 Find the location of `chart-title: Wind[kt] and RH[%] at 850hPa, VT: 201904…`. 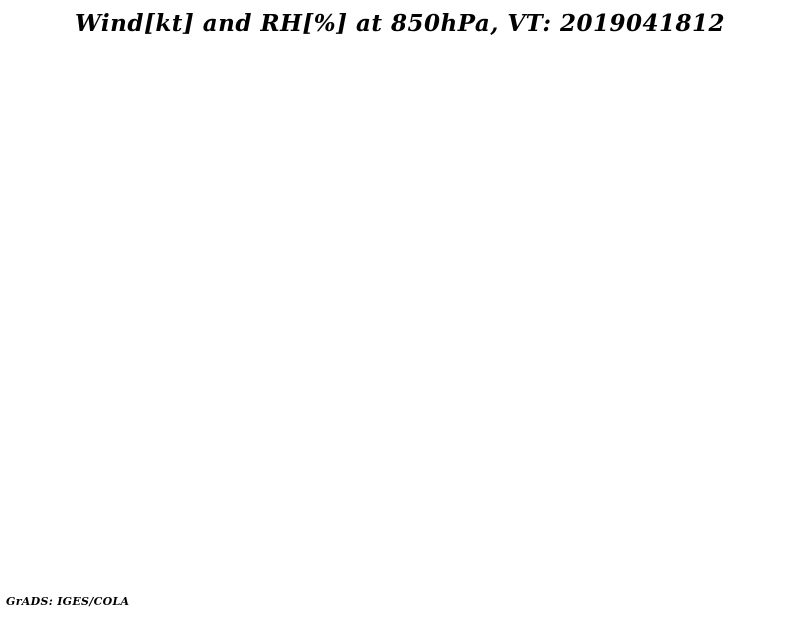

chart-title: Wind[kt] and RH[%] at 850hPa, VT: 201904… is located at coordinates (400, 23).